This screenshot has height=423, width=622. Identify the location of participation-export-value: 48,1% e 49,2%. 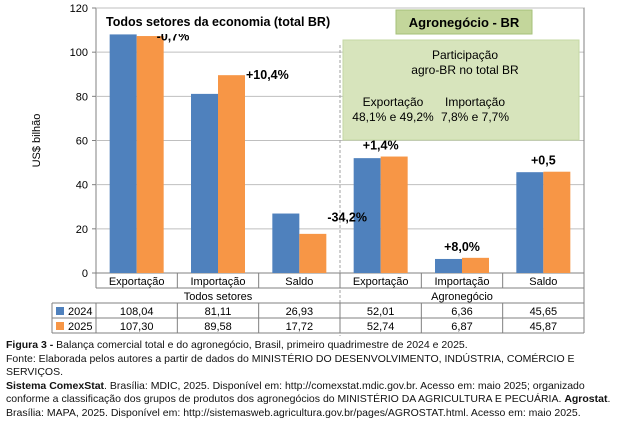
(393, 117).